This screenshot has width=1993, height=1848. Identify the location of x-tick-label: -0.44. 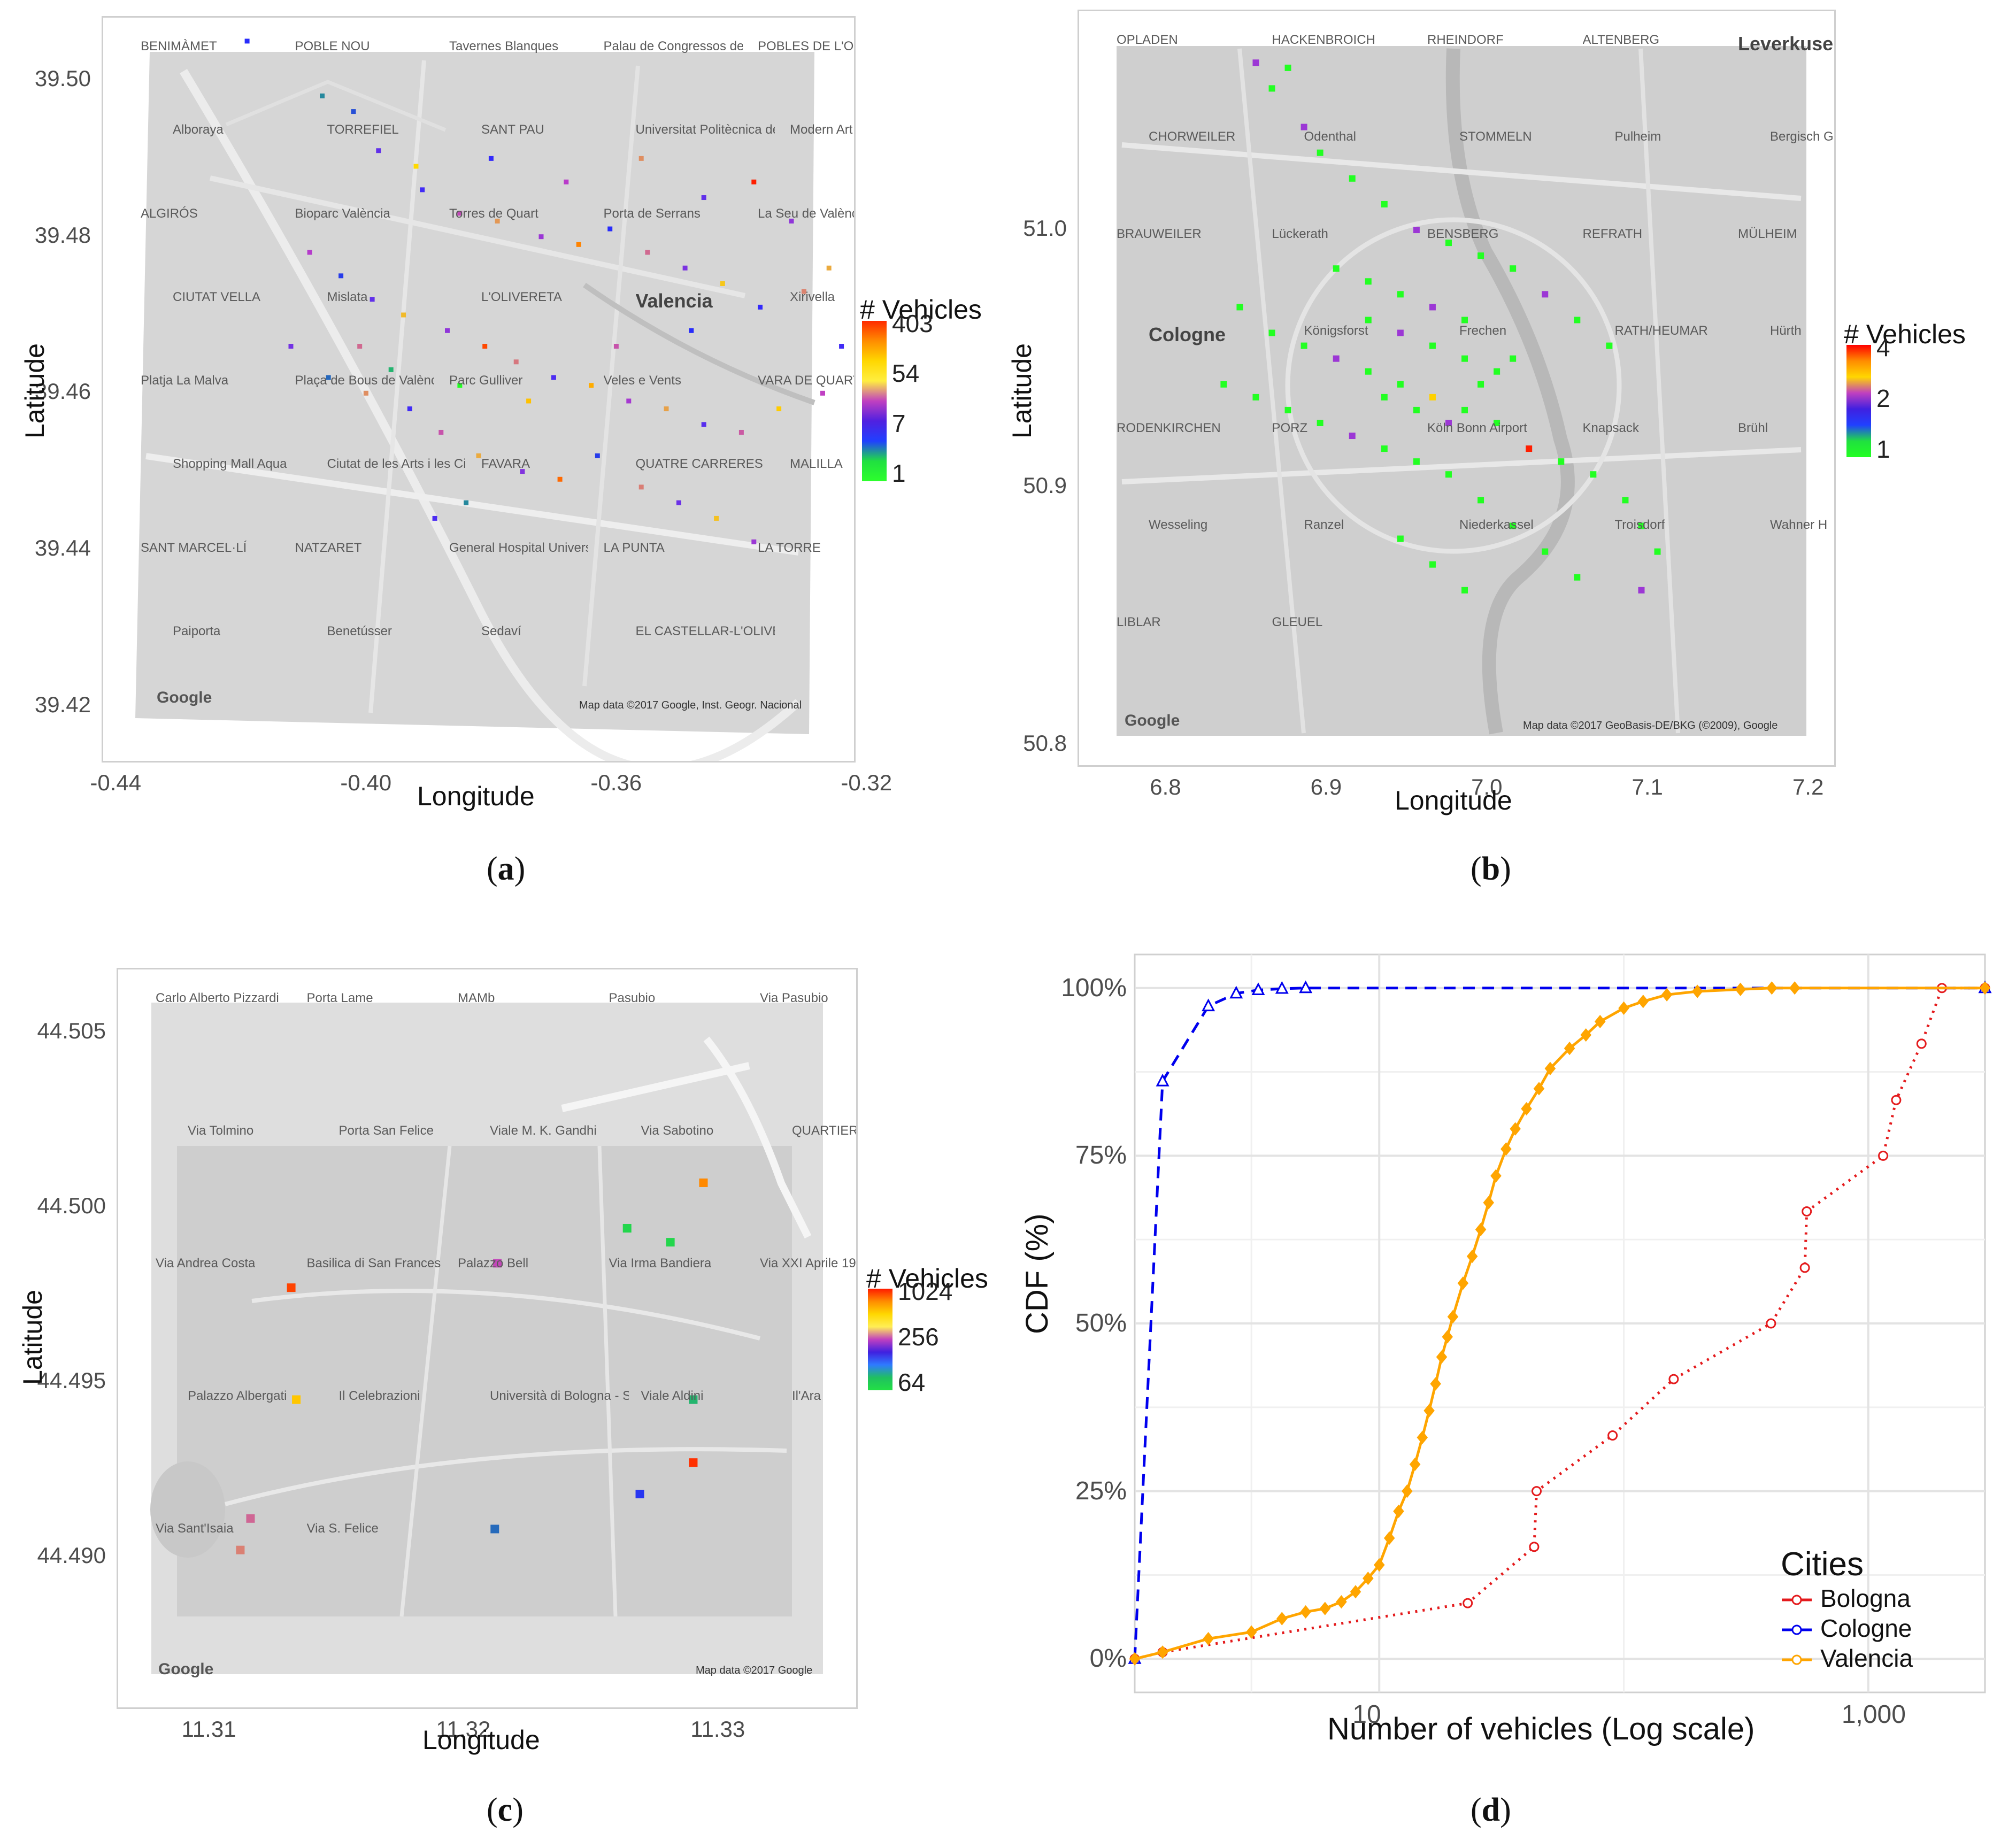
(116, 782).